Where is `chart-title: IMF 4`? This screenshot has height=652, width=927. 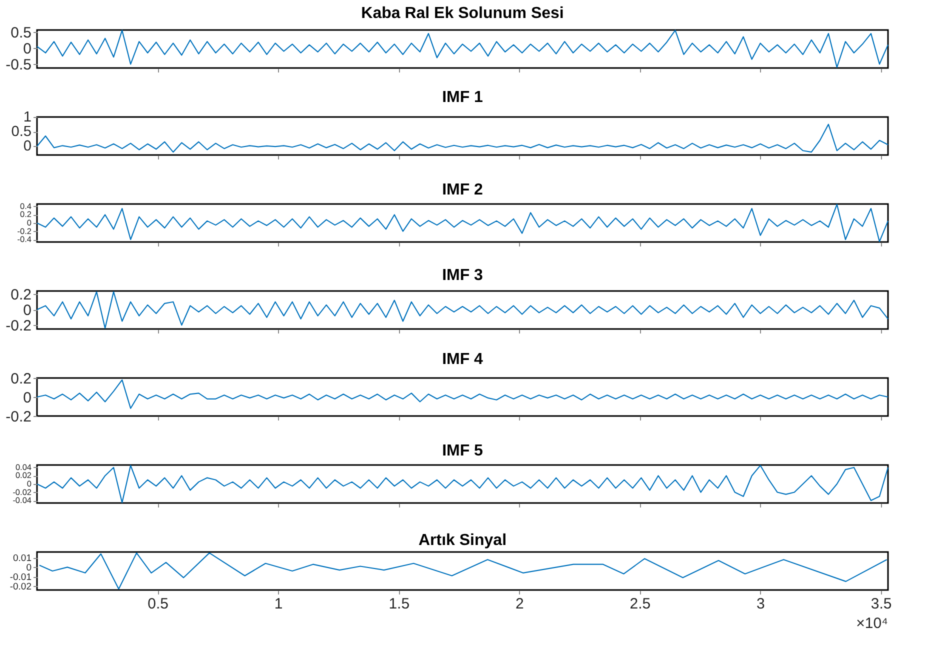 chart-title: IMF 4 is located at coordinates (463, 359).